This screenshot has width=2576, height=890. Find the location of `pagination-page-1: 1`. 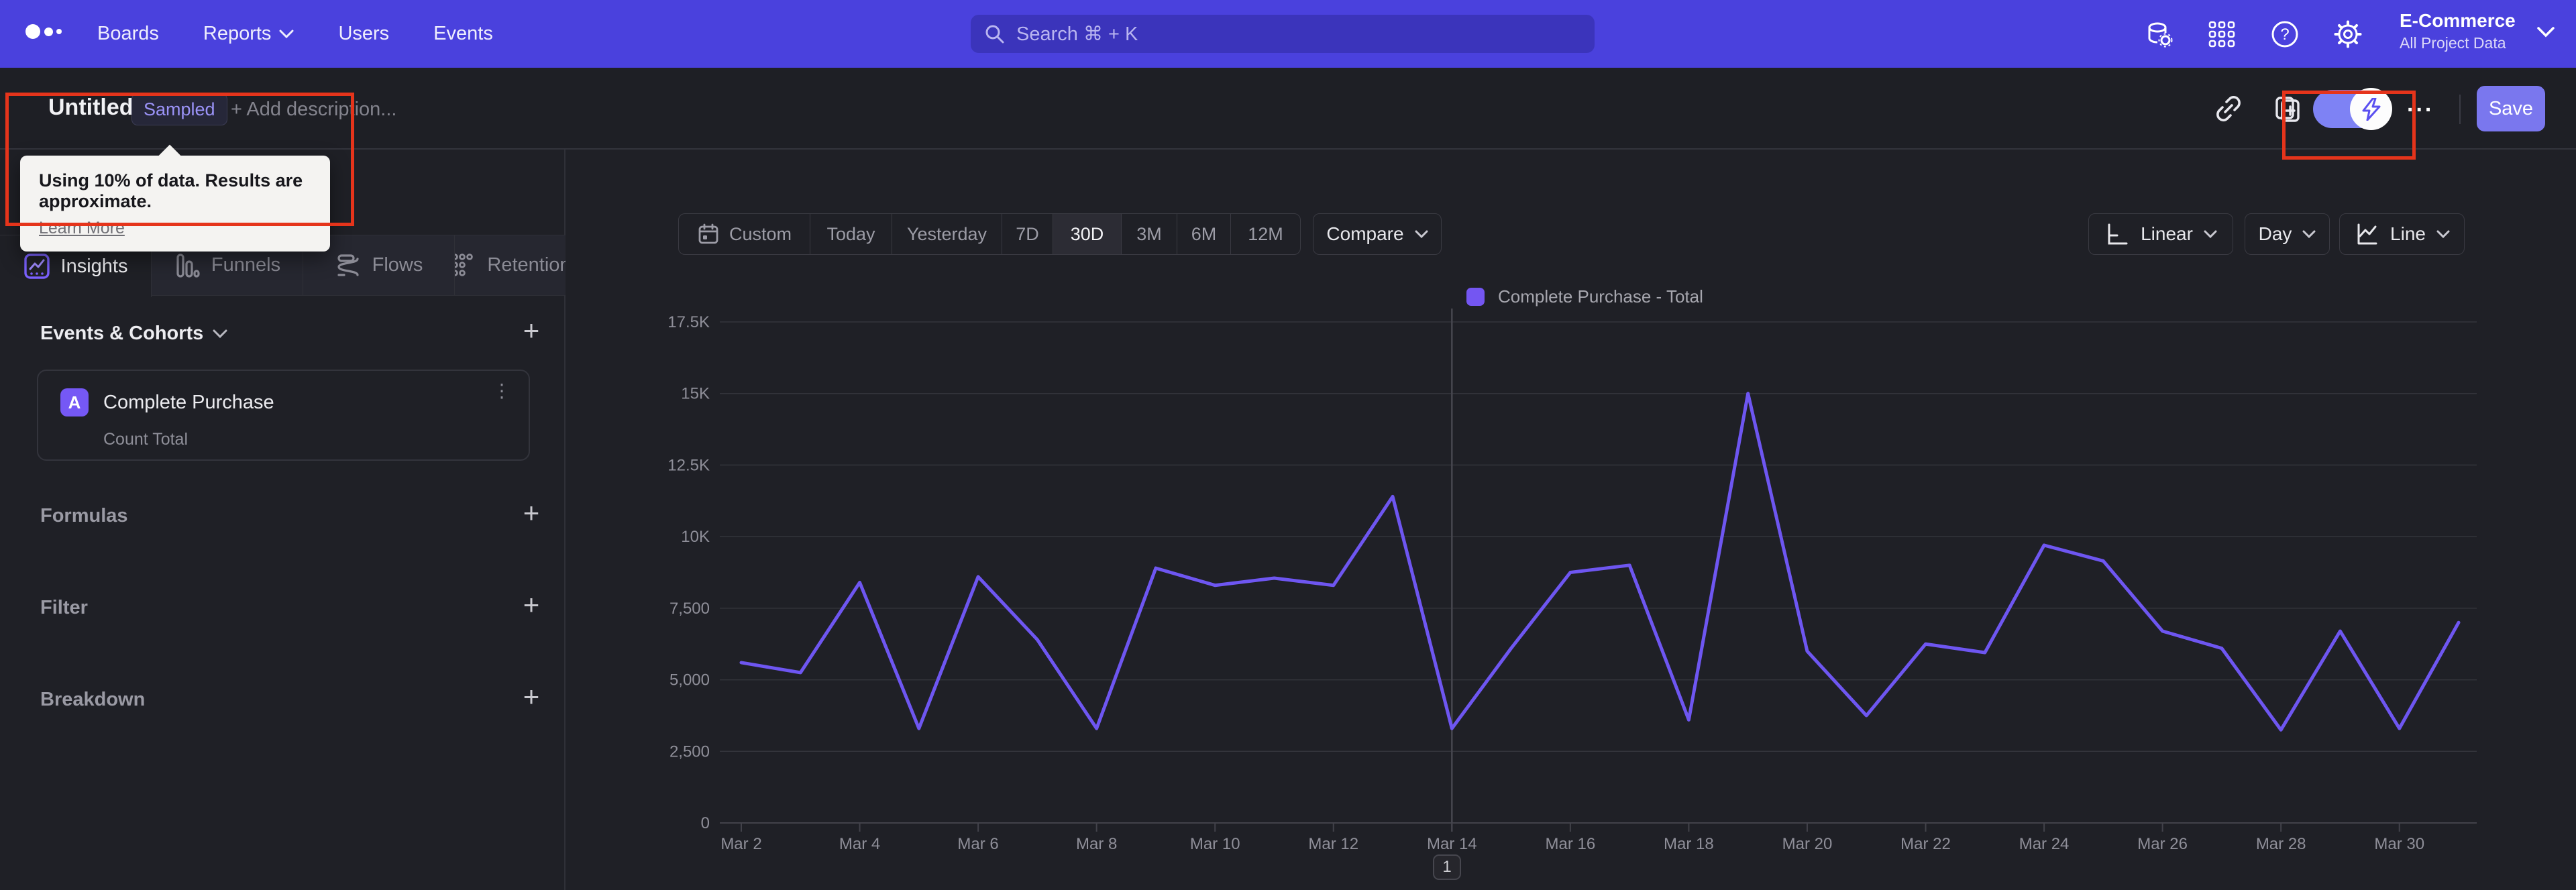

pagination-page-1: 1 is located at coordinates (1447, 867).